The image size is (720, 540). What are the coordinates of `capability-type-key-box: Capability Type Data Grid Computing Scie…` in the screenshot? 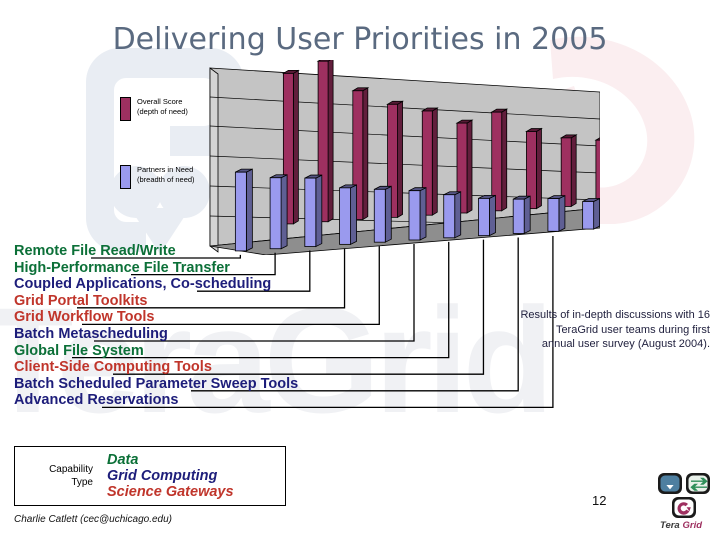 It's located at (150, 476).